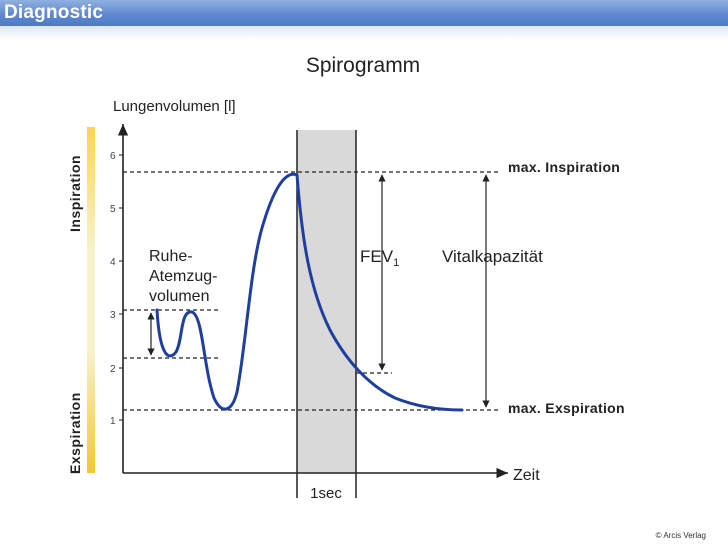 Image resolution: width=728 pixels, height=546 pixels. I want to click on time-window-label: 1sec, so click(326, 493).